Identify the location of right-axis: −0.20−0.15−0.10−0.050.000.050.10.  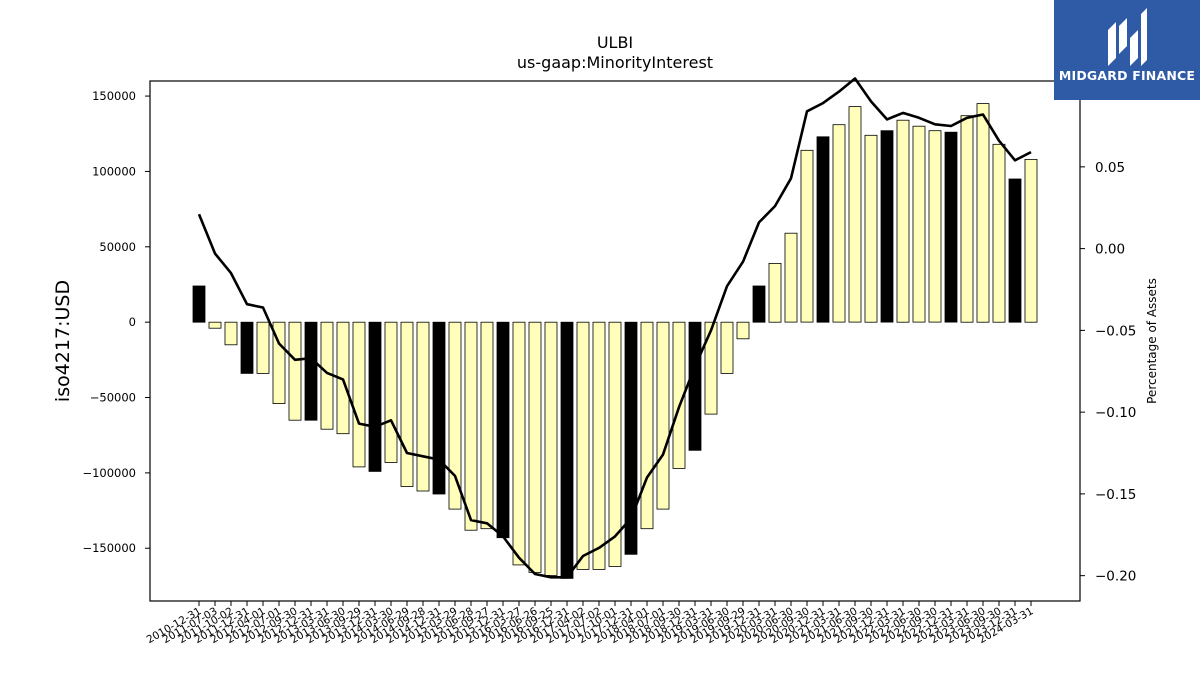
(1108, 331).